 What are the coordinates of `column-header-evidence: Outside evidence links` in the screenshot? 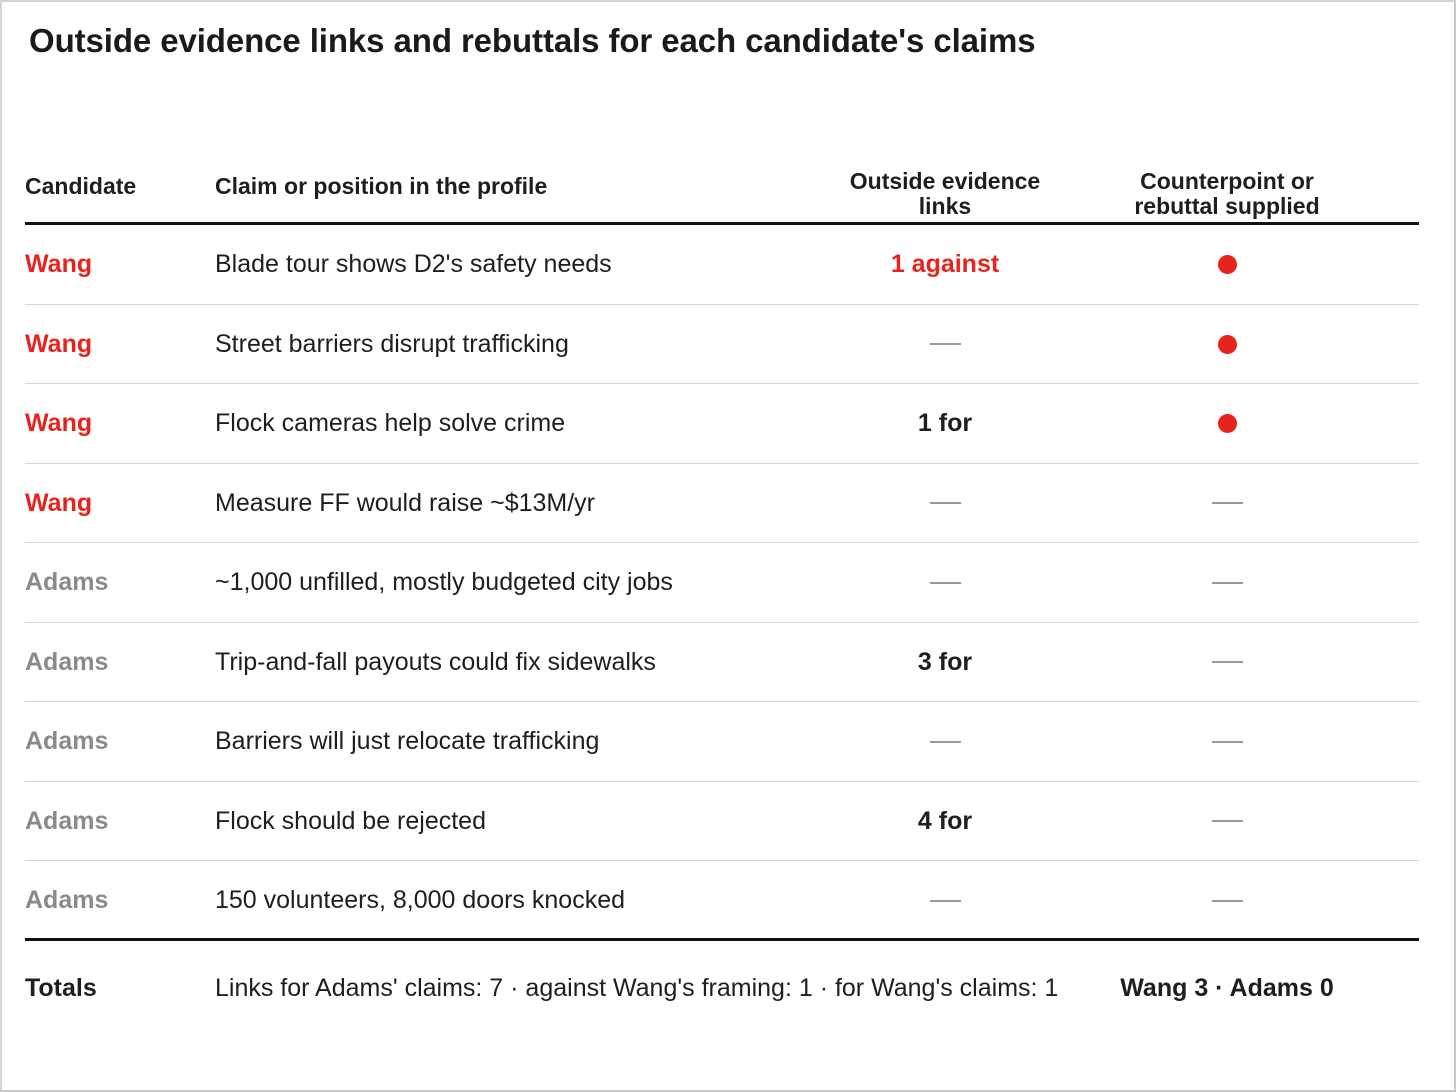 It's located at (945, 193).